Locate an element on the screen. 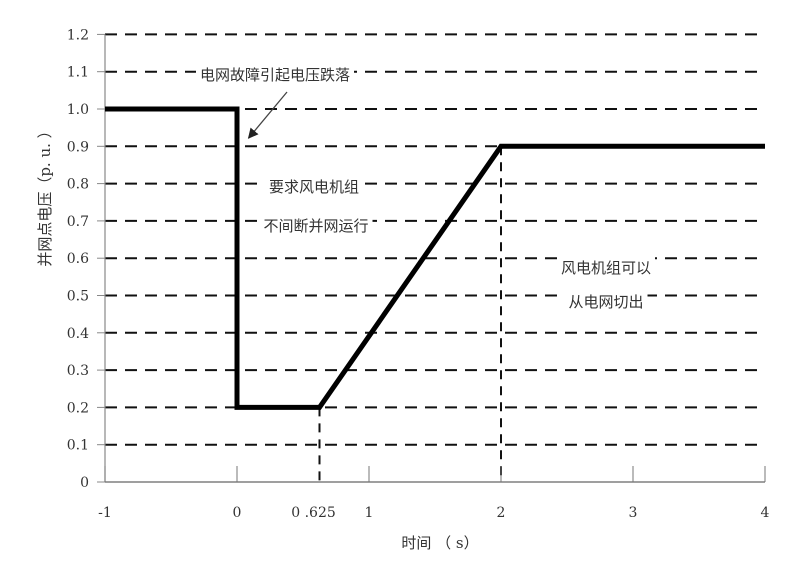 Image resolution: width=799 pixels, height=569 pixels. x-tick-label: 2 is located at coordinates (501, 513).